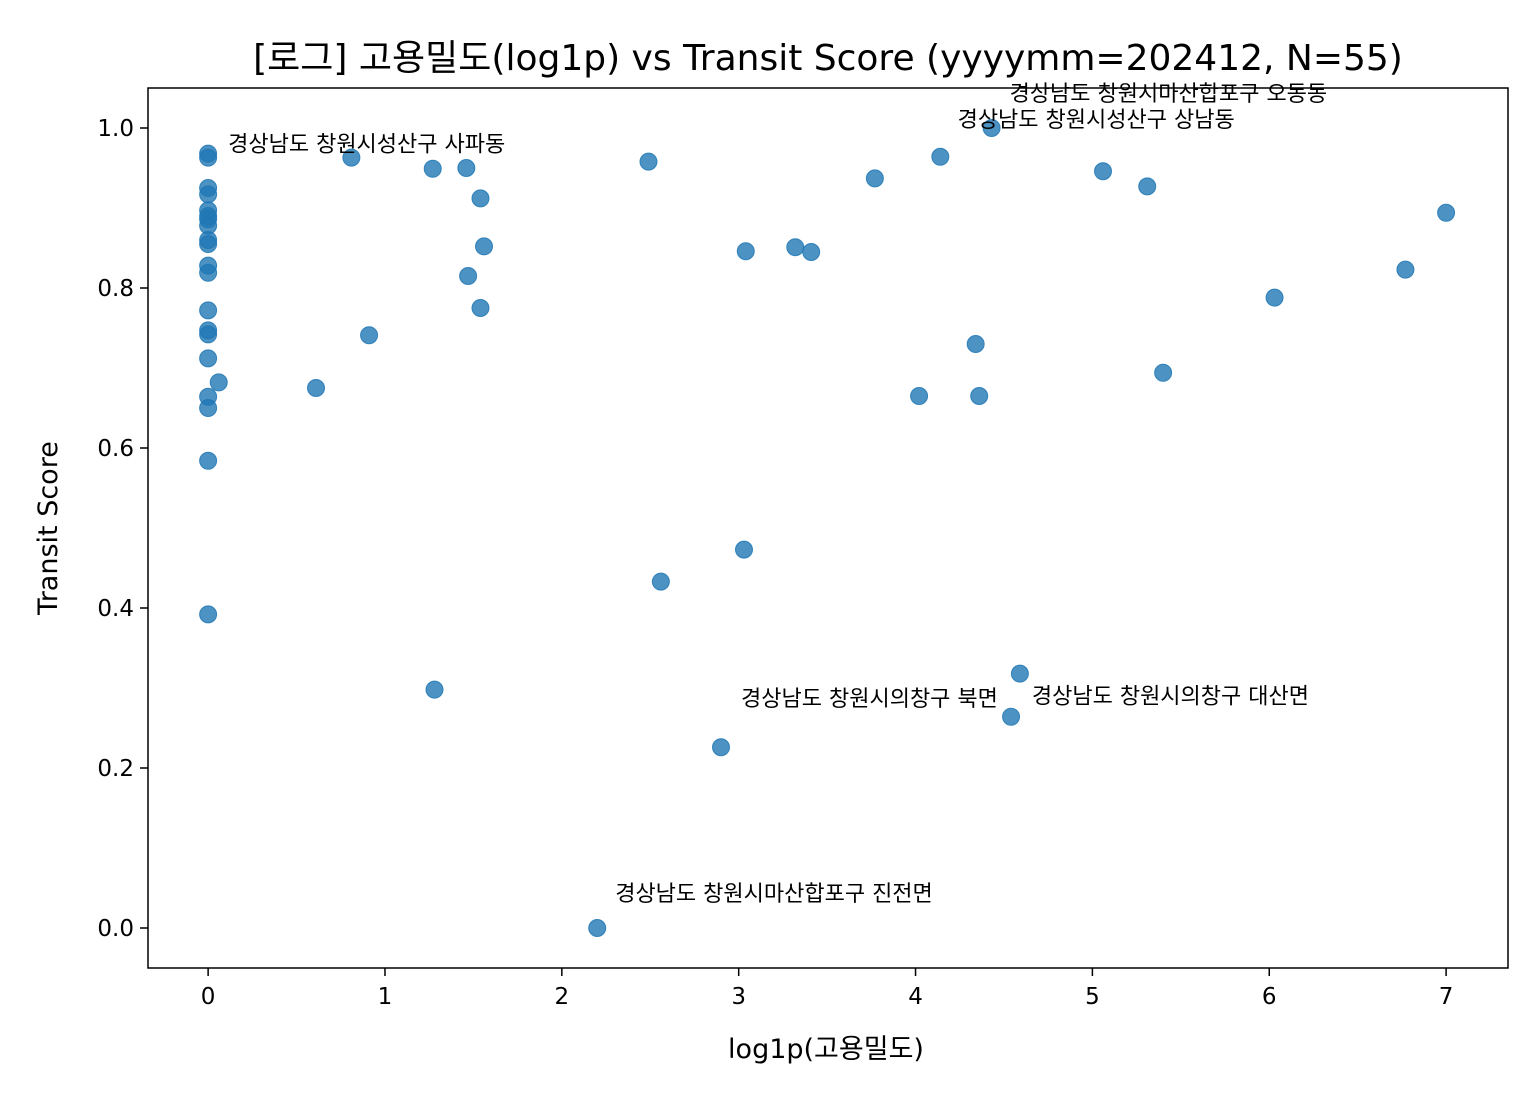 The width and height of the screenshot is (1540, 1100). Describe the element at coordinates (385, 997) in the screenshot. I see `x-tick-label: 1` at that location.